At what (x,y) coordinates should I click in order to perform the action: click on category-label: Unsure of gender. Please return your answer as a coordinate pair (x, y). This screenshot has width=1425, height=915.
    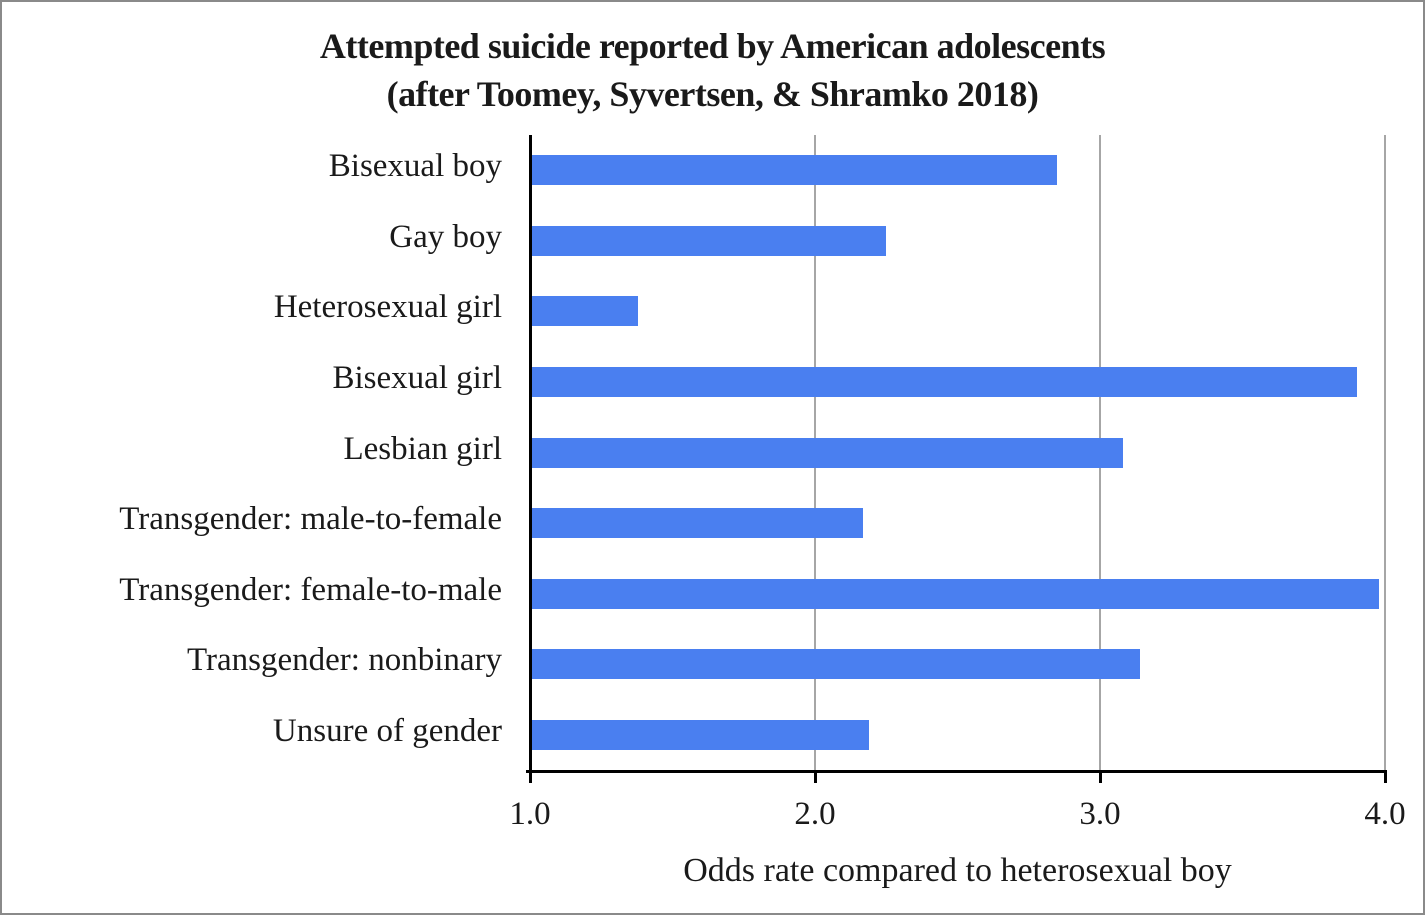
    Looking at the image, I should click on (387, 731).